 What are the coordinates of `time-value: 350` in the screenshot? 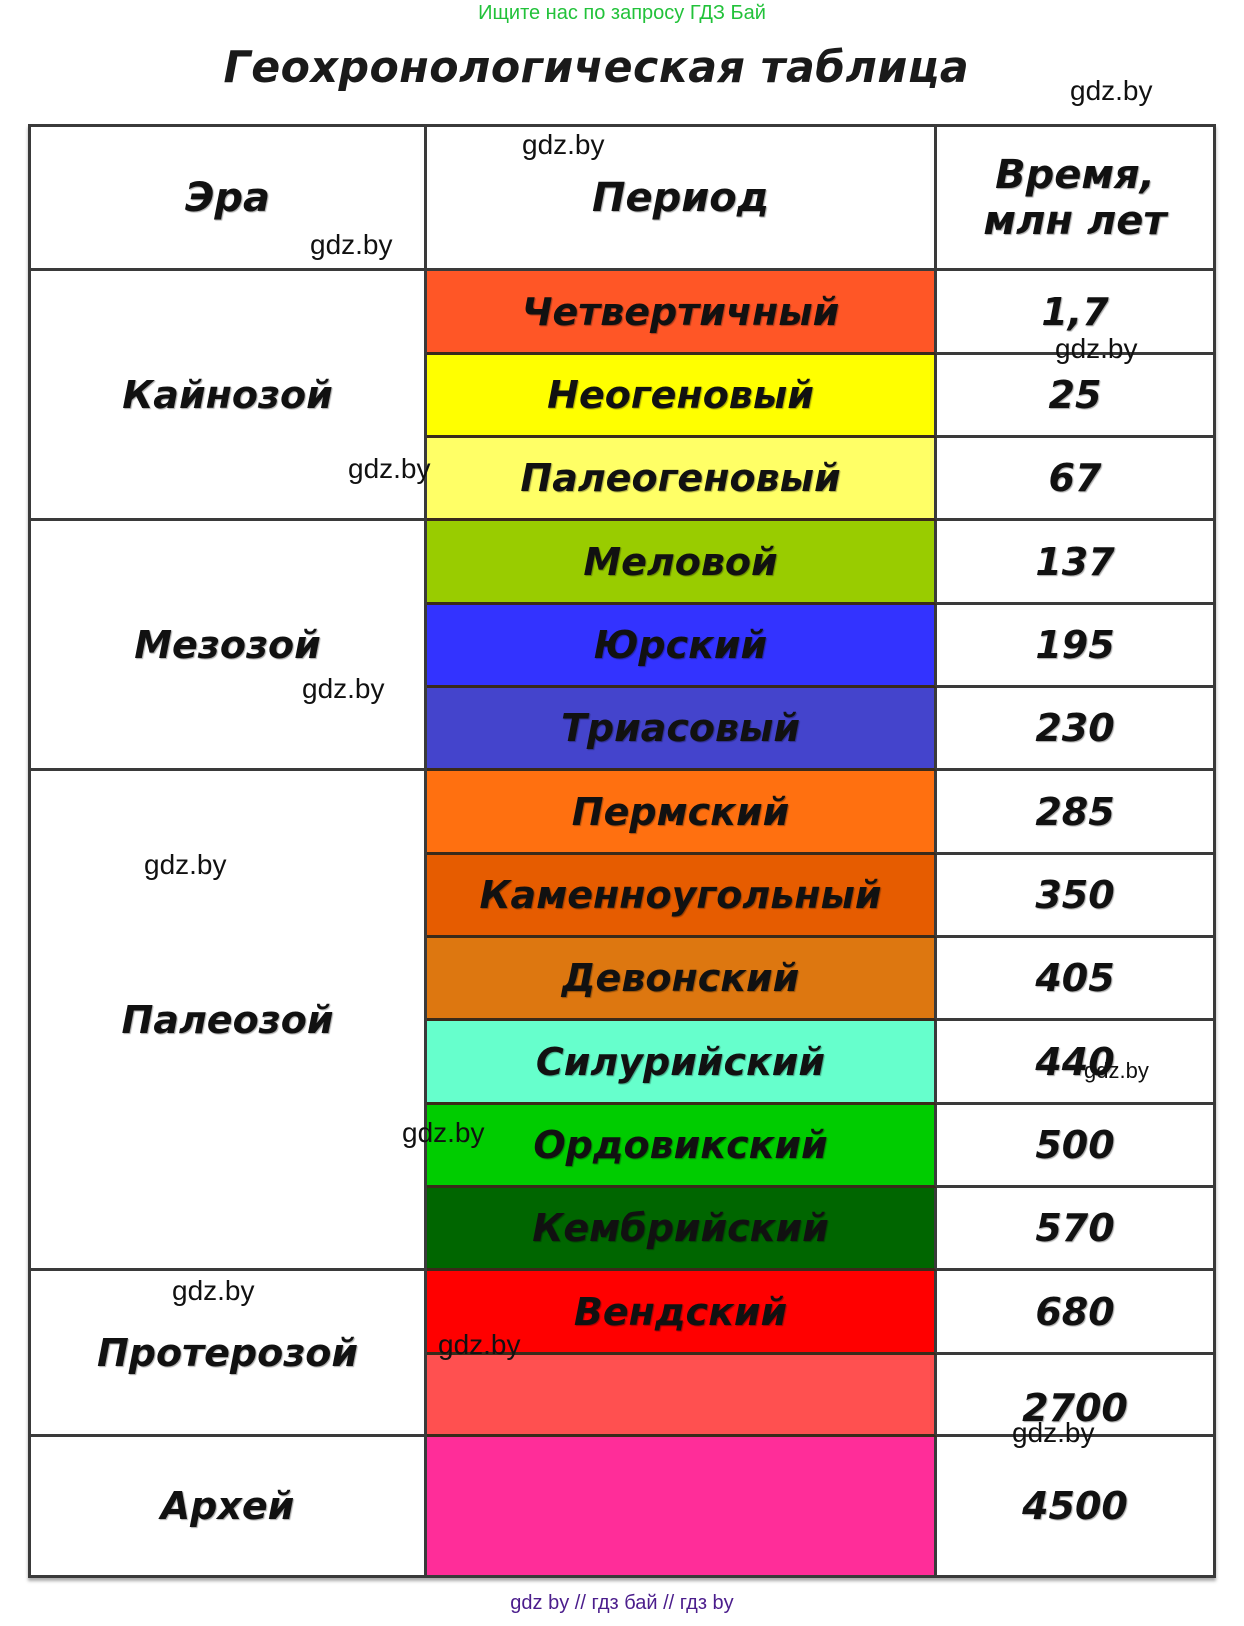 It's located at (1075, 896).